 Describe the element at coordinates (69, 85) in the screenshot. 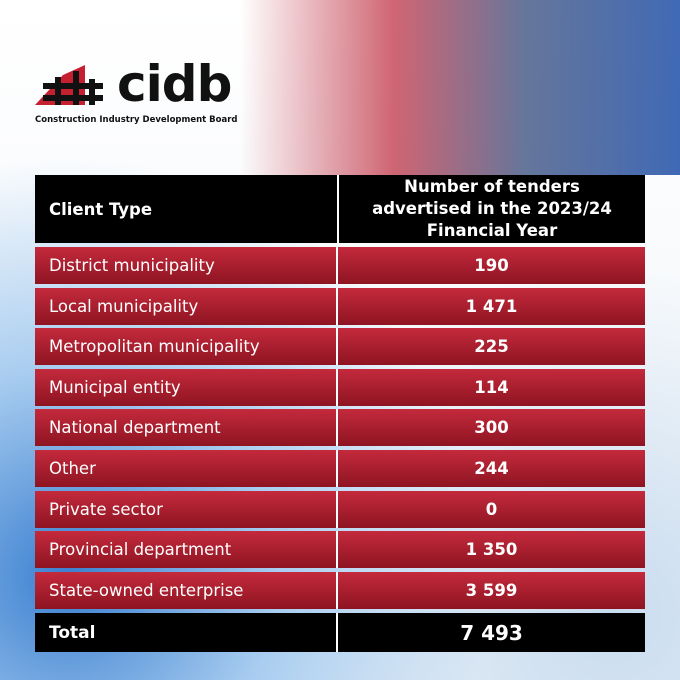

I see `logo-mark` at that location.